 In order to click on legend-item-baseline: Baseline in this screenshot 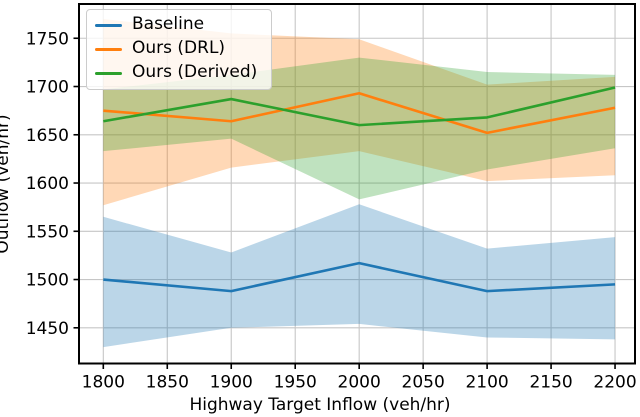, I will do `click(179, 26)`.